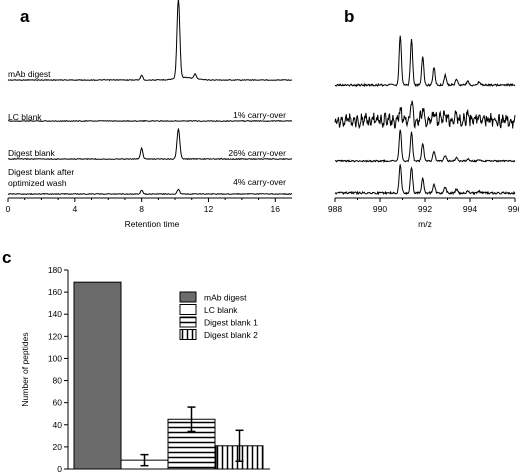 The width and height of the screenshot is (519, 473). Describe the element at coordinates (25, 117) in the screenshot. I see `trace-label: LC blank` at that location.